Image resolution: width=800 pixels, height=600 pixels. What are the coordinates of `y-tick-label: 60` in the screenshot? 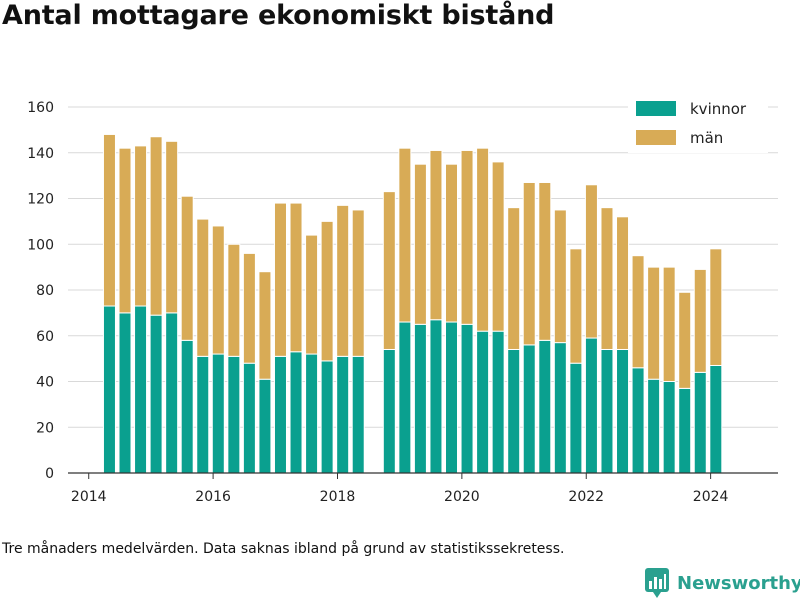 It's located at (45, 337).